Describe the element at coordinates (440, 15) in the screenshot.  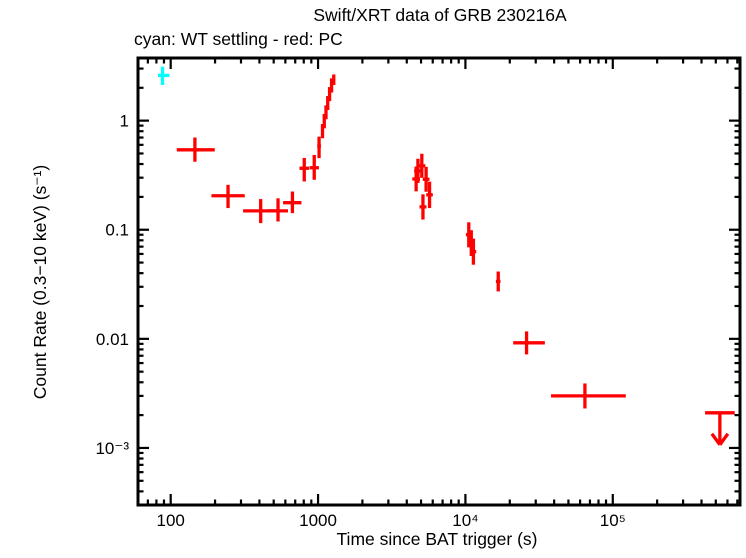
I see `plot-title: Swift/XRT data of GRB 230216A` at that location.